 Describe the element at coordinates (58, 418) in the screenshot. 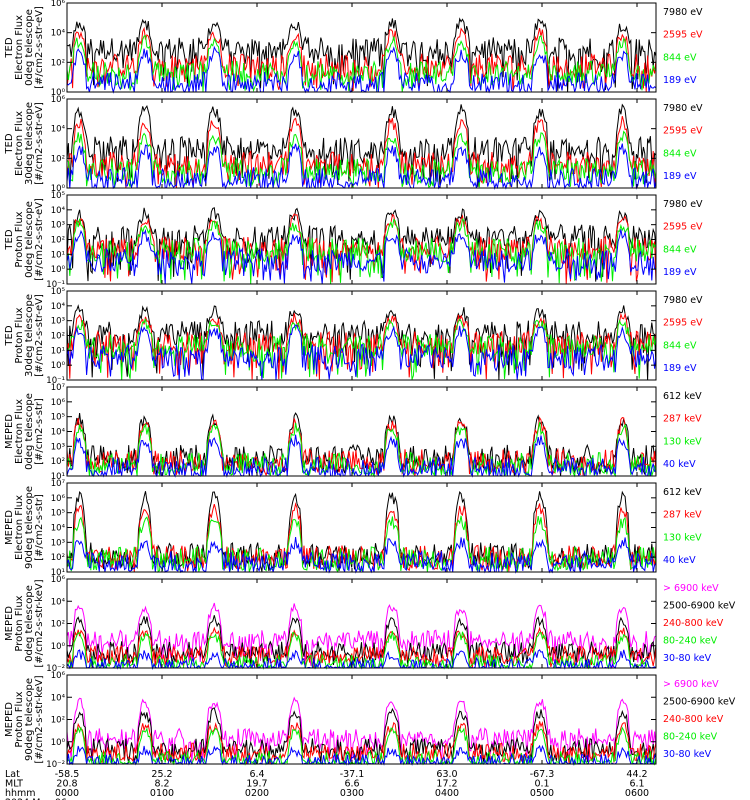

I see `y-tick-label: 10⁵` at that location.